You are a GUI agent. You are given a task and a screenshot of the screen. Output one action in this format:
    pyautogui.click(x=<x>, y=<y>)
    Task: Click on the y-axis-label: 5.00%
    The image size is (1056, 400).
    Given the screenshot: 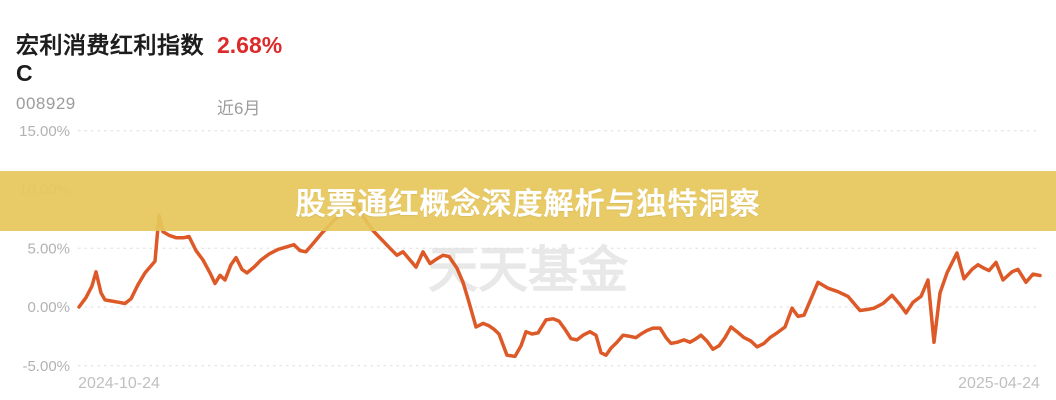 What is the action you would take?
    pyautogui.click(x=48, y=248)
    